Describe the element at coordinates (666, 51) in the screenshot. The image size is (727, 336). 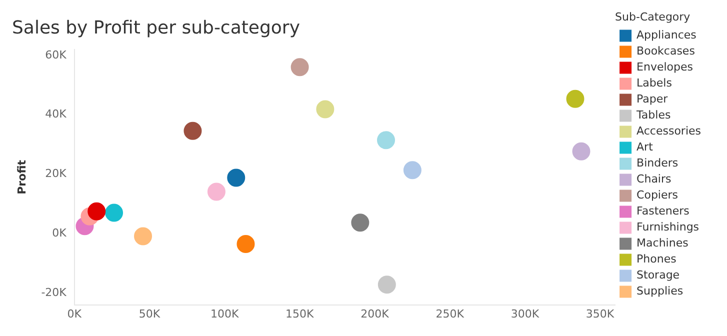
I see `legend-label: Bookcases` at that location.